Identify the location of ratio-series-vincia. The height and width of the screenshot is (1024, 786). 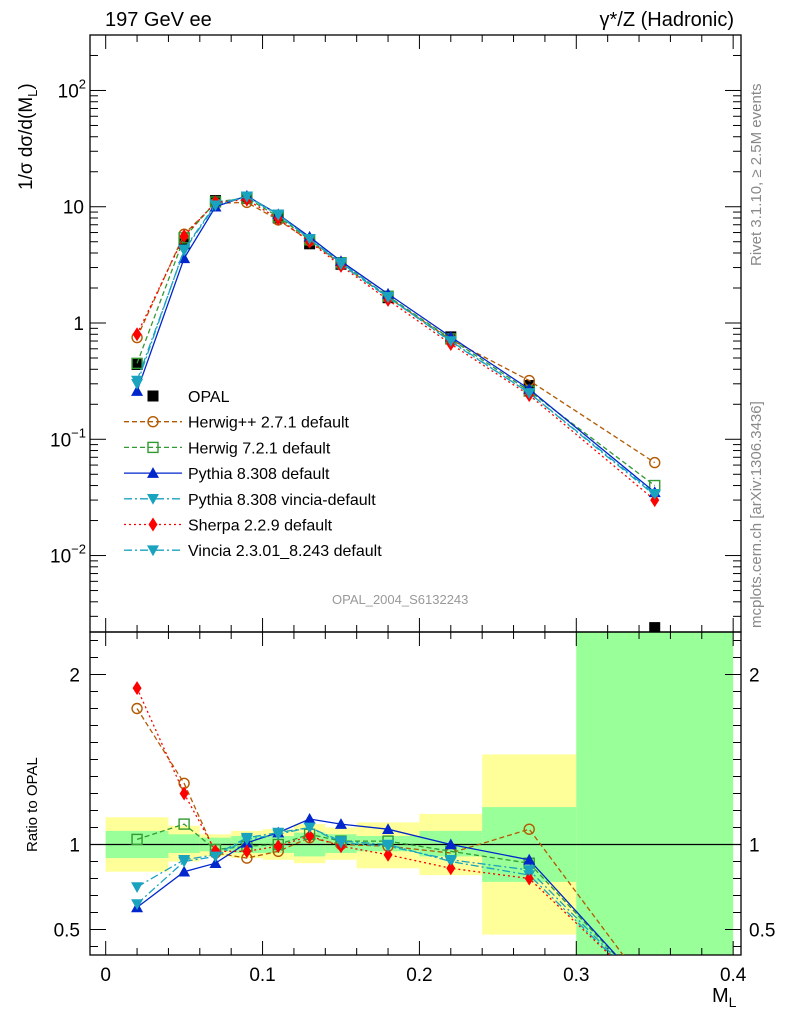
(372, 888).